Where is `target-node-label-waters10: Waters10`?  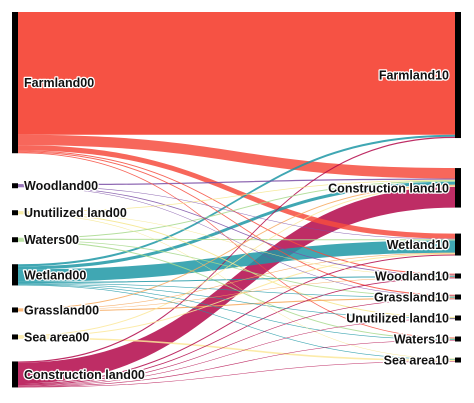 target-node-label-waters10: Waters10 is located at coordinates (421, 340).